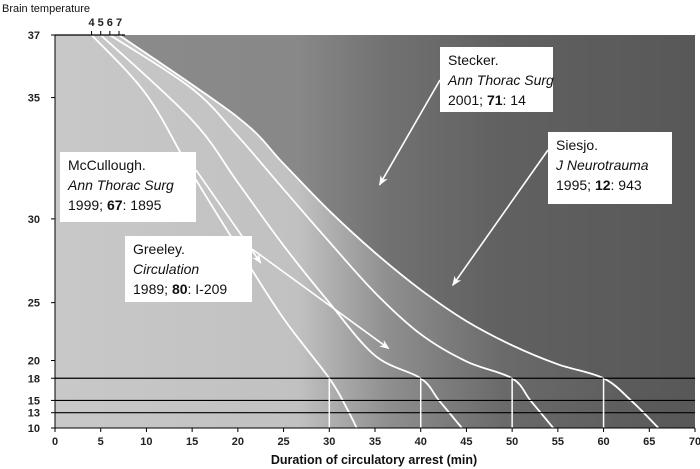 The width and height of the screenshot is (700, 469). Describe the element at coordinates (577, 145) in the screenshot. I see `annotation-author: Siesjo.` at that location.